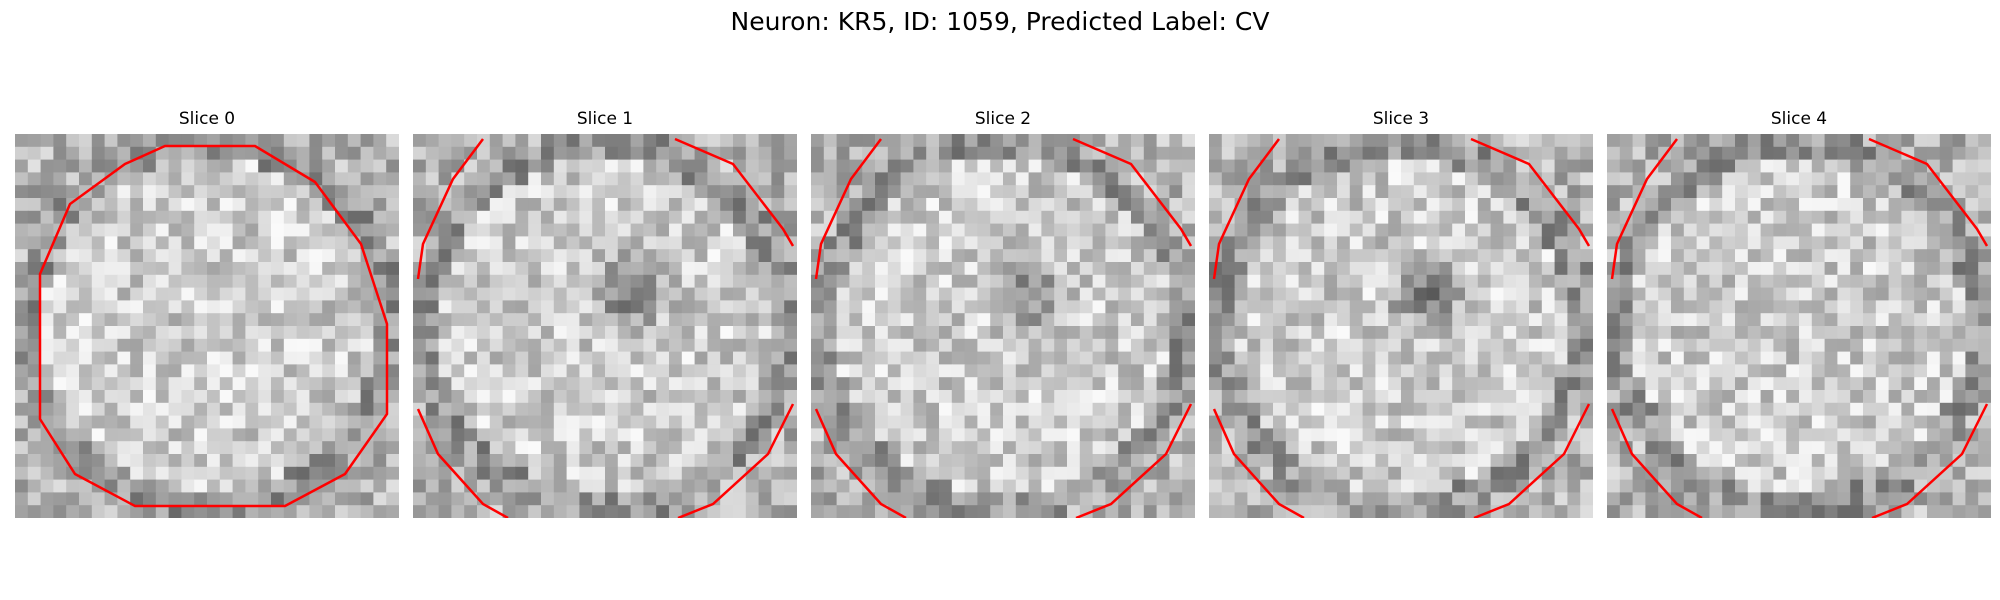  What do you see at coordinates (734, 192) in the screenshot?
I see `slice-1-contour-top-right` at bounding box center [734, 192].